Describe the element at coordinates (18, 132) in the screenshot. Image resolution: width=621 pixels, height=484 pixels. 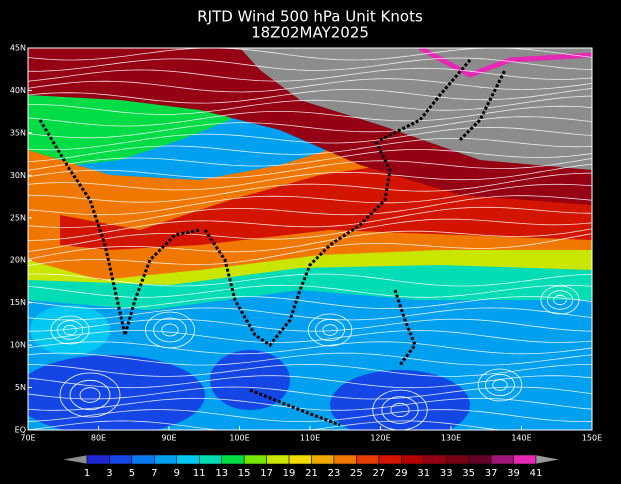
I see `lat-tick-label: 35N` at that location.